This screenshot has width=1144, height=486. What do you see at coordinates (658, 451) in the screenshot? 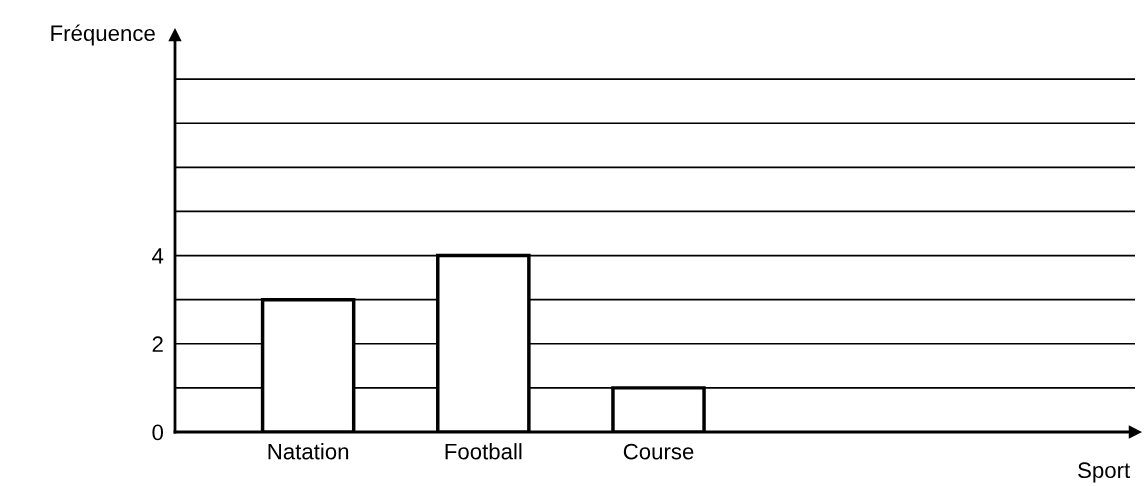
I see `x-tick-label: Course` at bounding box center [658, 451].